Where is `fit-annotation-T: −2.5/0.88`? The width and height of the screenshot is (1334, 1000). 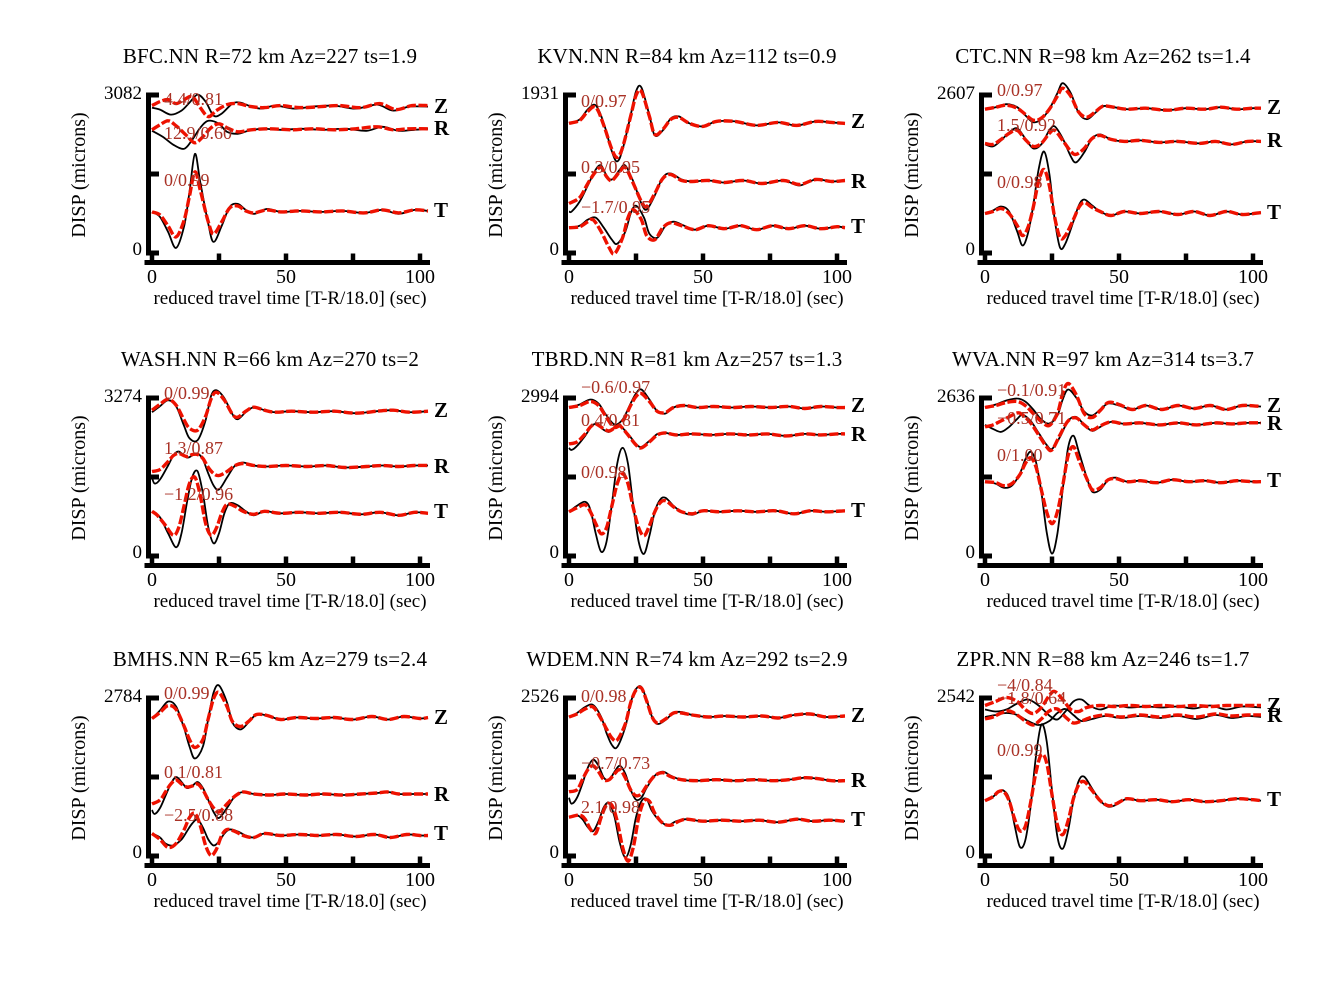 fit-annotation-T: −2.5/0.88 is located at coordinates (199, 814).